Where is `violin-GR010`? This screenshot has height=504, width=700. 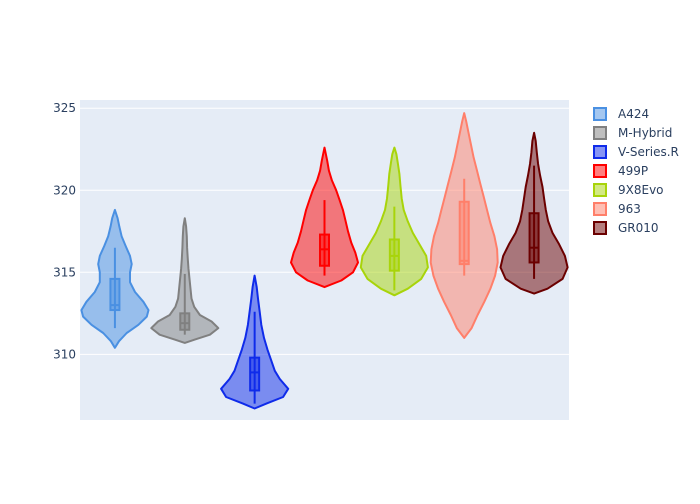 violin-GR010 is located at coordinates (534, 213).